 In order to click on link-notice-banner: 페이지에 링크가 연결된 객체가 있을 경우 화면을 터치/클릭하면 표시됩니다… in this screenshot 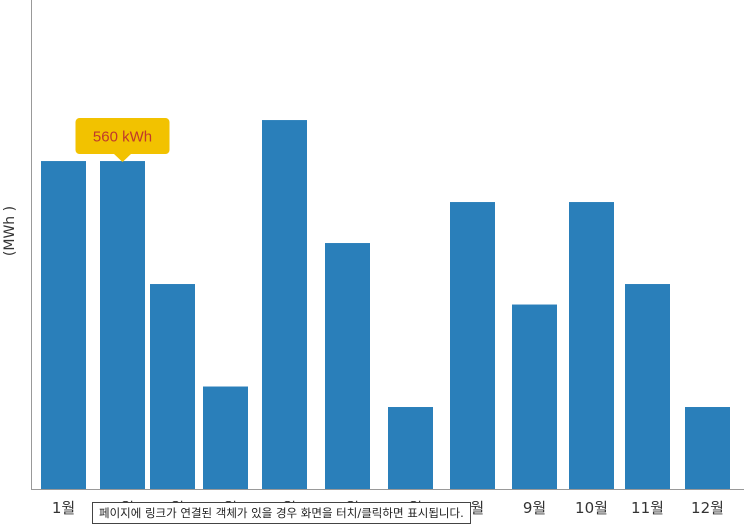, I will do `click(281, 513)`.